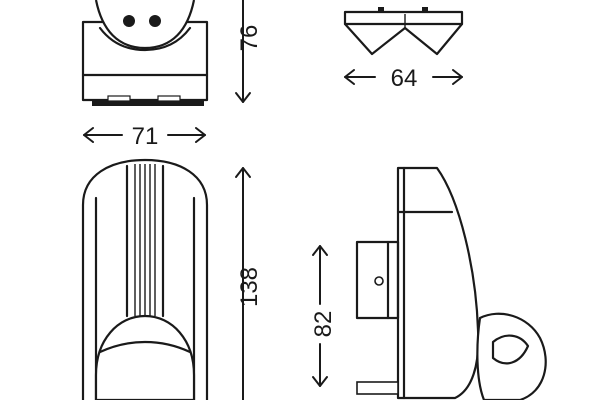 The height and width of the screenshot is (400, 612). Describe the element at coordinates (129, 21) in the screenshot. I see `sensor-eye-left` at that location.